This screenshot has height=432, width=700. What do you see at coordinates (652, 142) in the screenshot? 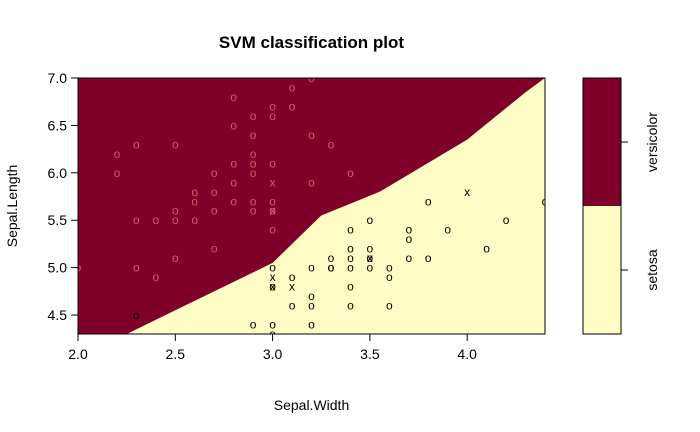
I see `legend-label-versicolor: versicolor` at bounding box center [652, 142].